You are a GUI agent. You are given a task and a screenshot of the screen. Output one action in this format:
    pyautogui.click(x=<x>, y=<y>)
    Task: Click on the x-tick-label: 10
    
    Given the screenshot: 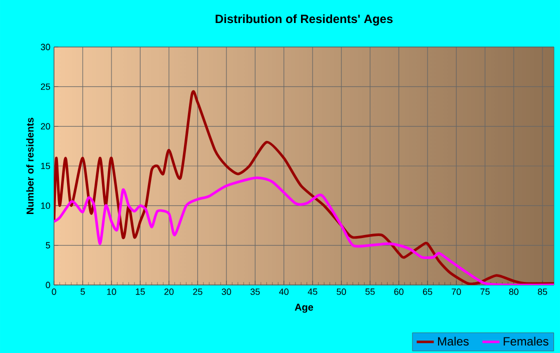 What is the action you would take?
    pyautogui.click(x=111, y=291)
    